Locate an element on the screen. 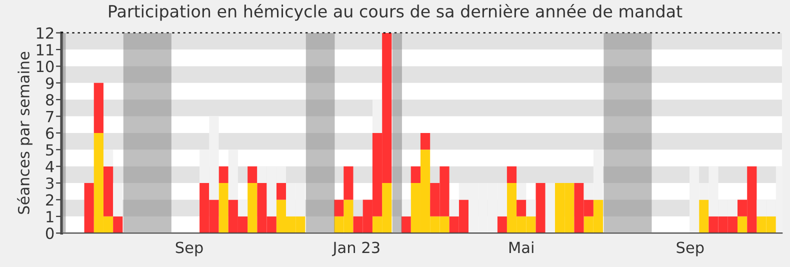 This screenshot has height=267, width=790. y-tick-label: 3 is located at coordinates (50, 183).